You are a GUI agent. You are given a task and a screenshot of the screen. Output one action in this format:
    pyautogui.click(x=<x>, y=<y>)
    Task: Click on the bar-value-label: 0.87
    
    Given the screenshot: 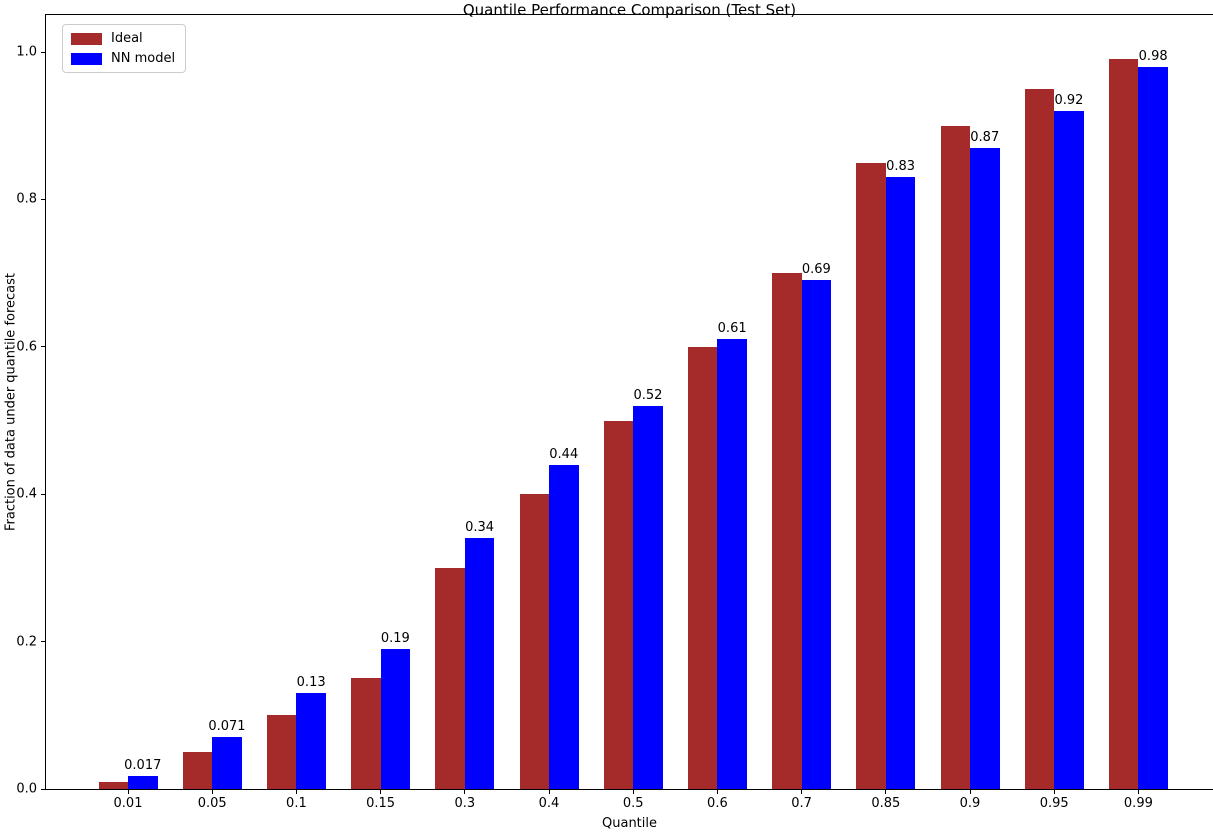 What is the action you would take?
    pyautogui.click(x=985, y=137)
    